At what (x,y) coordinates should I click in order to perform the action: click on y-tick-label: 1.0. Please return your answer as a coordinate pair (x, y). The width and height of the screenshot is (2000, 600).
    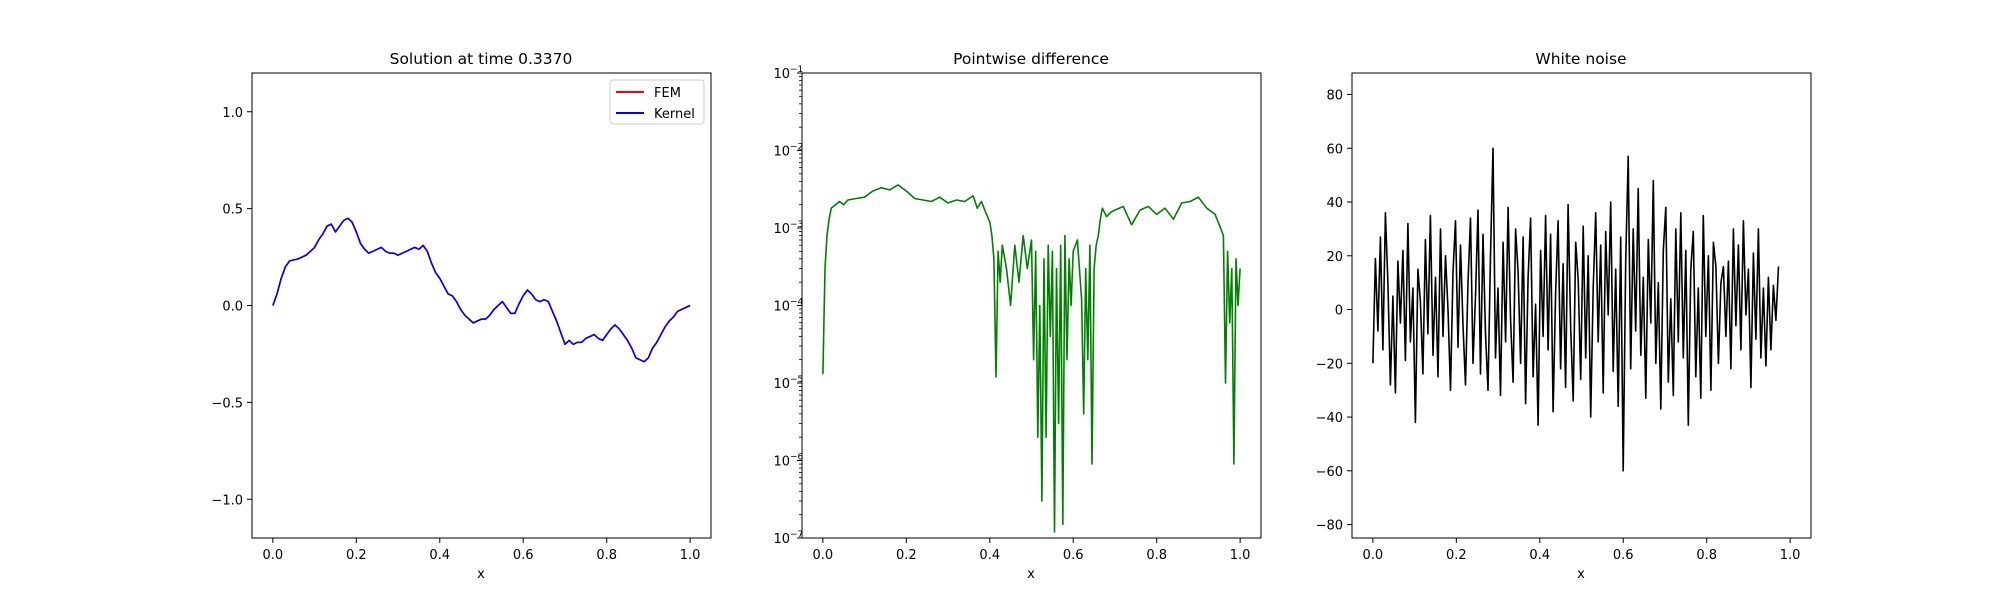
    Looking at the image, I should click on (232, 113).